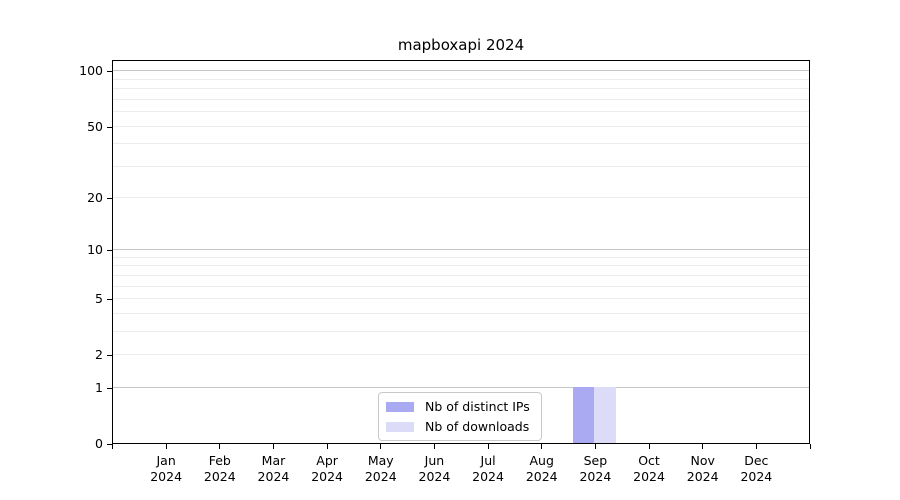 The image size is (900, 500). I want to click on legend-swatch-distinct-ips-icon, so click(400, 406).